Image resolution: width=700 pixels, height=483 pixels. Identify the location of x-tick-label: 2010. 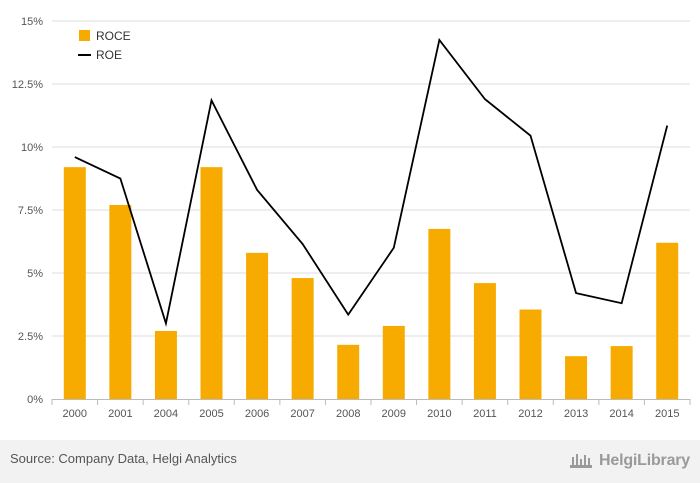
(439, 414).